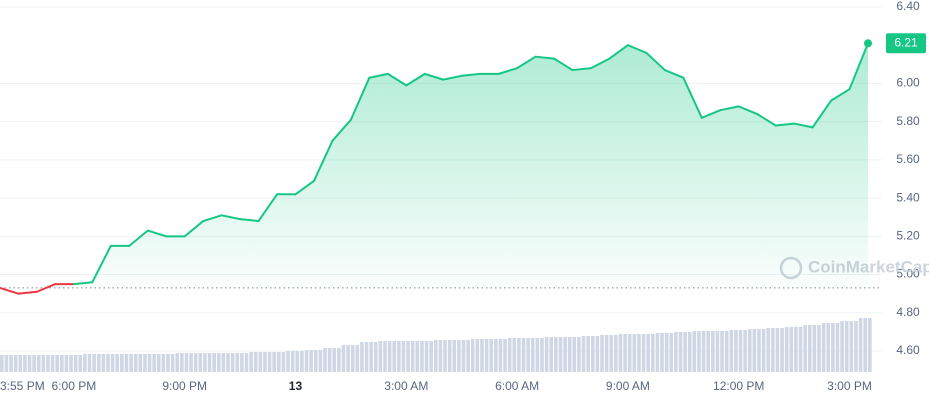 The image size is (929, 400). Describe the element at coordinates (296, 386) in the screenshot. I see `x-tick-label: 13` at that location.